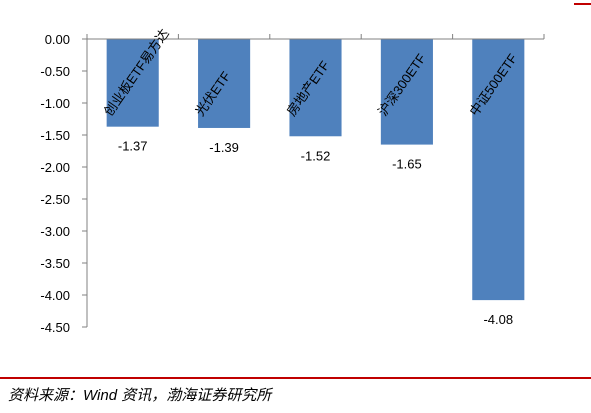 The image size is (591, 413). What do you see at coordinates (140, 395) in the screenshot?
I see `source-note: 资料来源：Wind 资讯，渤海证券研究所` at bounding box center [140, 395].